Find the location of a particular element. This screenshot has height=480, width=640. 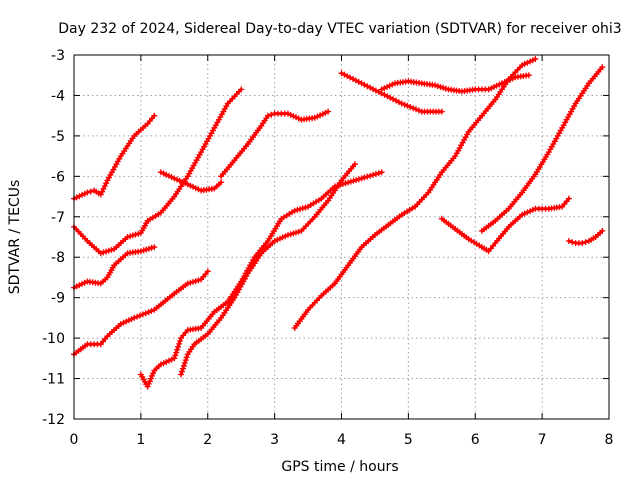

y-tick-label: -8 is located at coordinates (58, 258).